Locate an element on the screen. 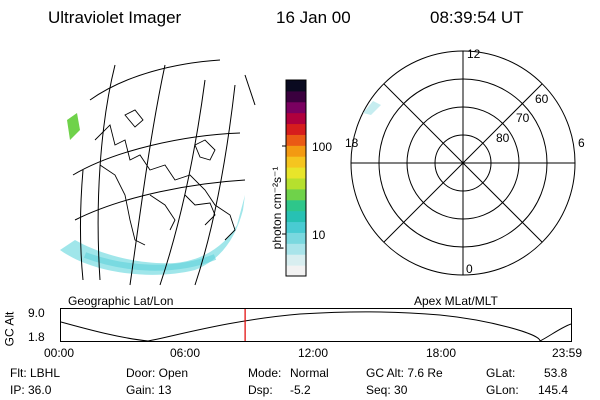  mlat-80-label: 80 is located at coordinates (503, 138).